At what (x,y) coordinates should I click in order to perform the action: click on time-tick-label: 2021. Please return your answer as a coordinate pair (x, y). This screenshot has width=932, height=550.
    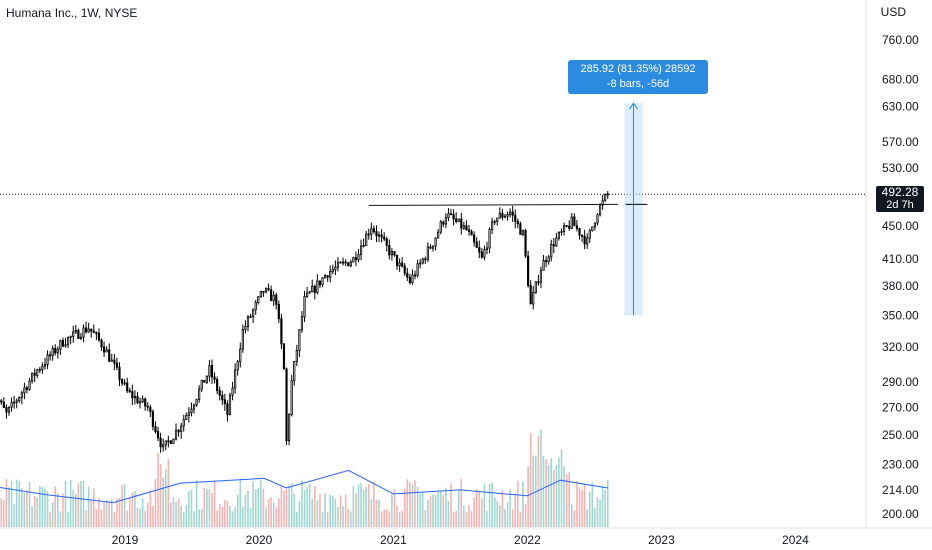
    Looking at the image, I should click on (393, 540).